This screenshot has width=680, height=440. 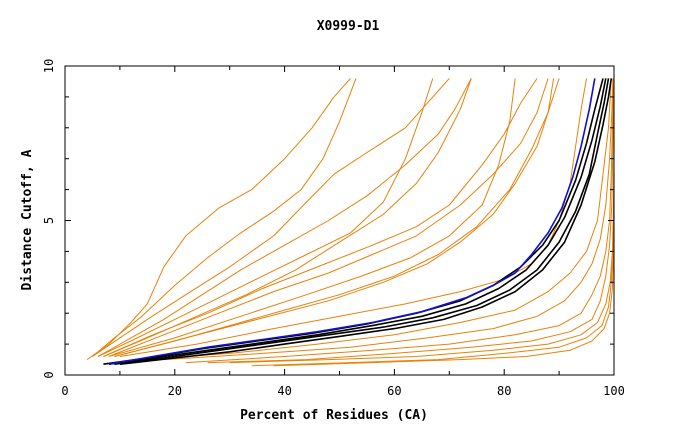 I want to click on x-tick-label-0: 0, so click(x=64, y=391).